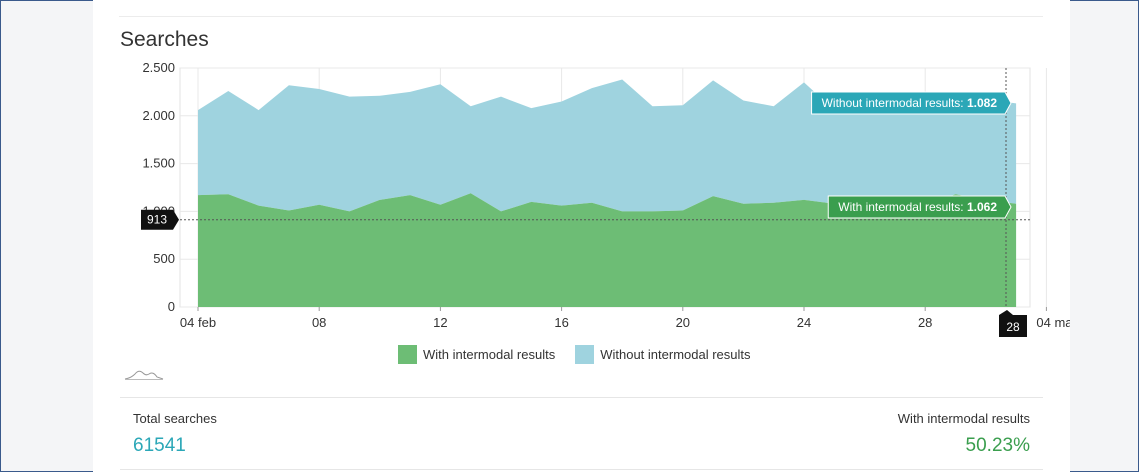  I want to click on legend-item-with: With intermodal results, so click(476, 354).